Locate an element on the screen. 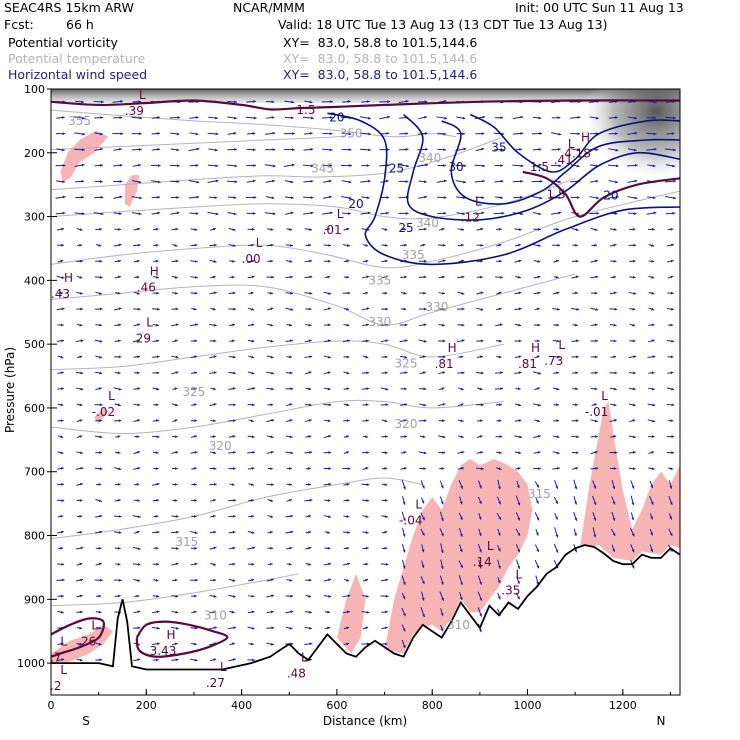 The width and height of the screenshot is (740, 740). extremum-value: .81 is located at coordinates (527, 364).